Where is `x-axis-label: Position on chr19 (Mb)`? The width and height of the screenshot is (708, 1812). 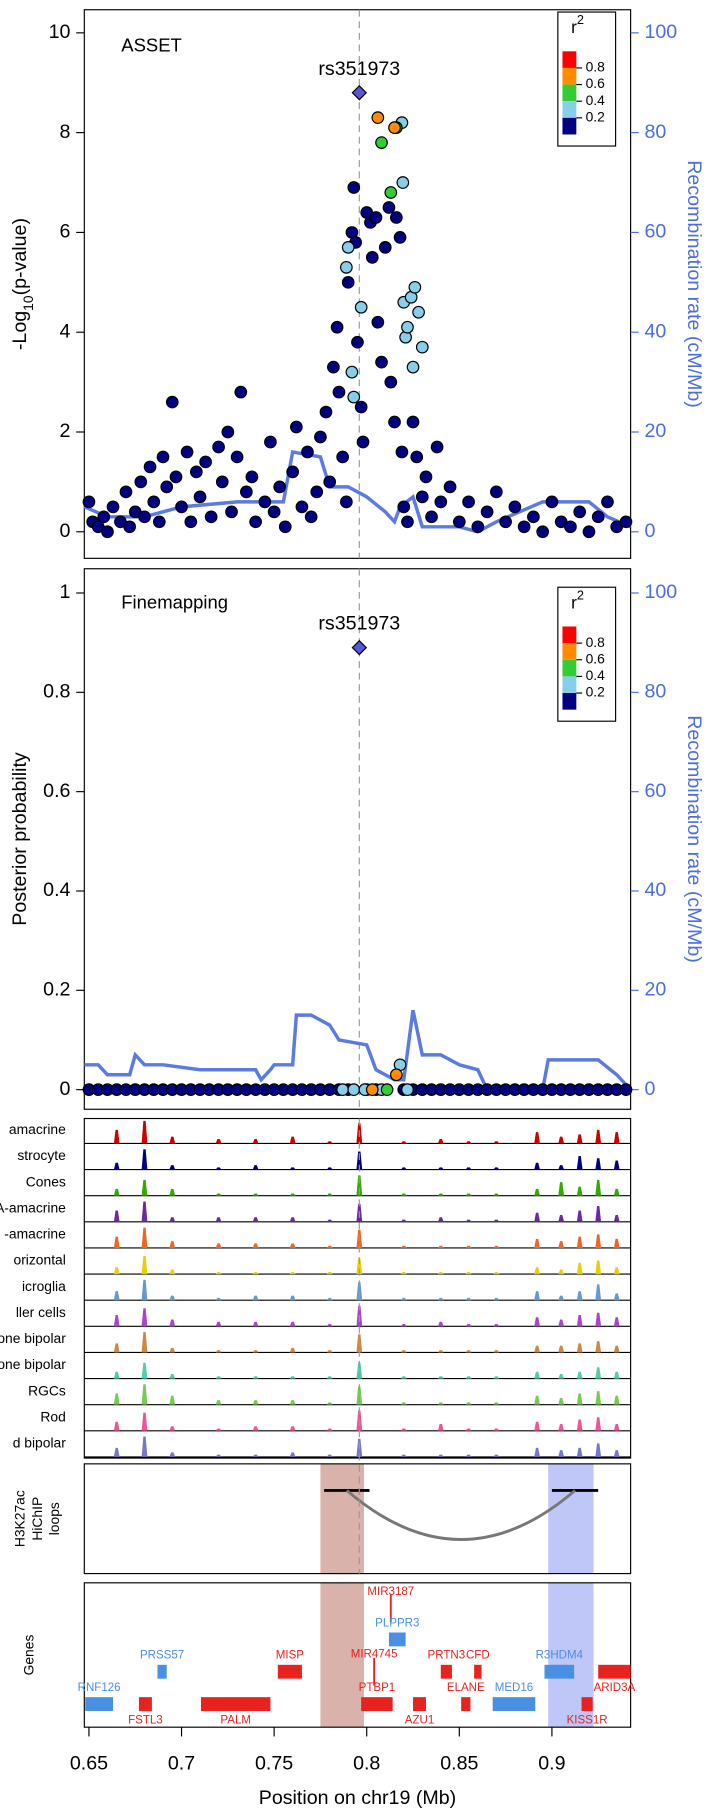
x-axis-label: Position on chr19 (Mb) is located at coordinates (357, 1798).